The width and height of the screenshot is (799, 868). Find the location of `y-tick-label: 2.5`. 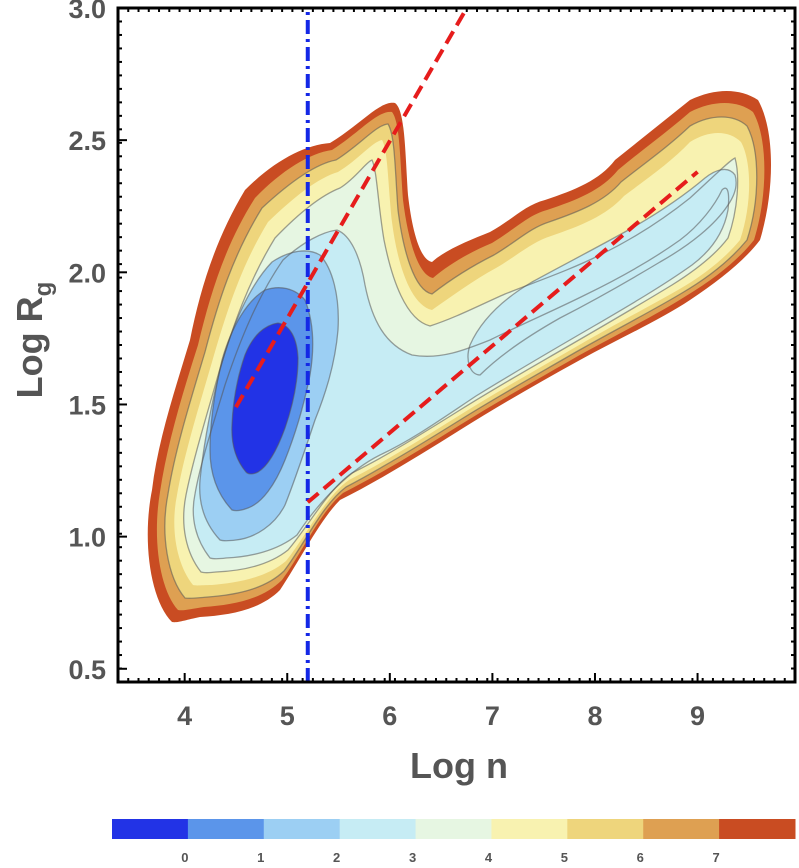

y-tick-label: 2.5 is located at coordinates (87, 141).